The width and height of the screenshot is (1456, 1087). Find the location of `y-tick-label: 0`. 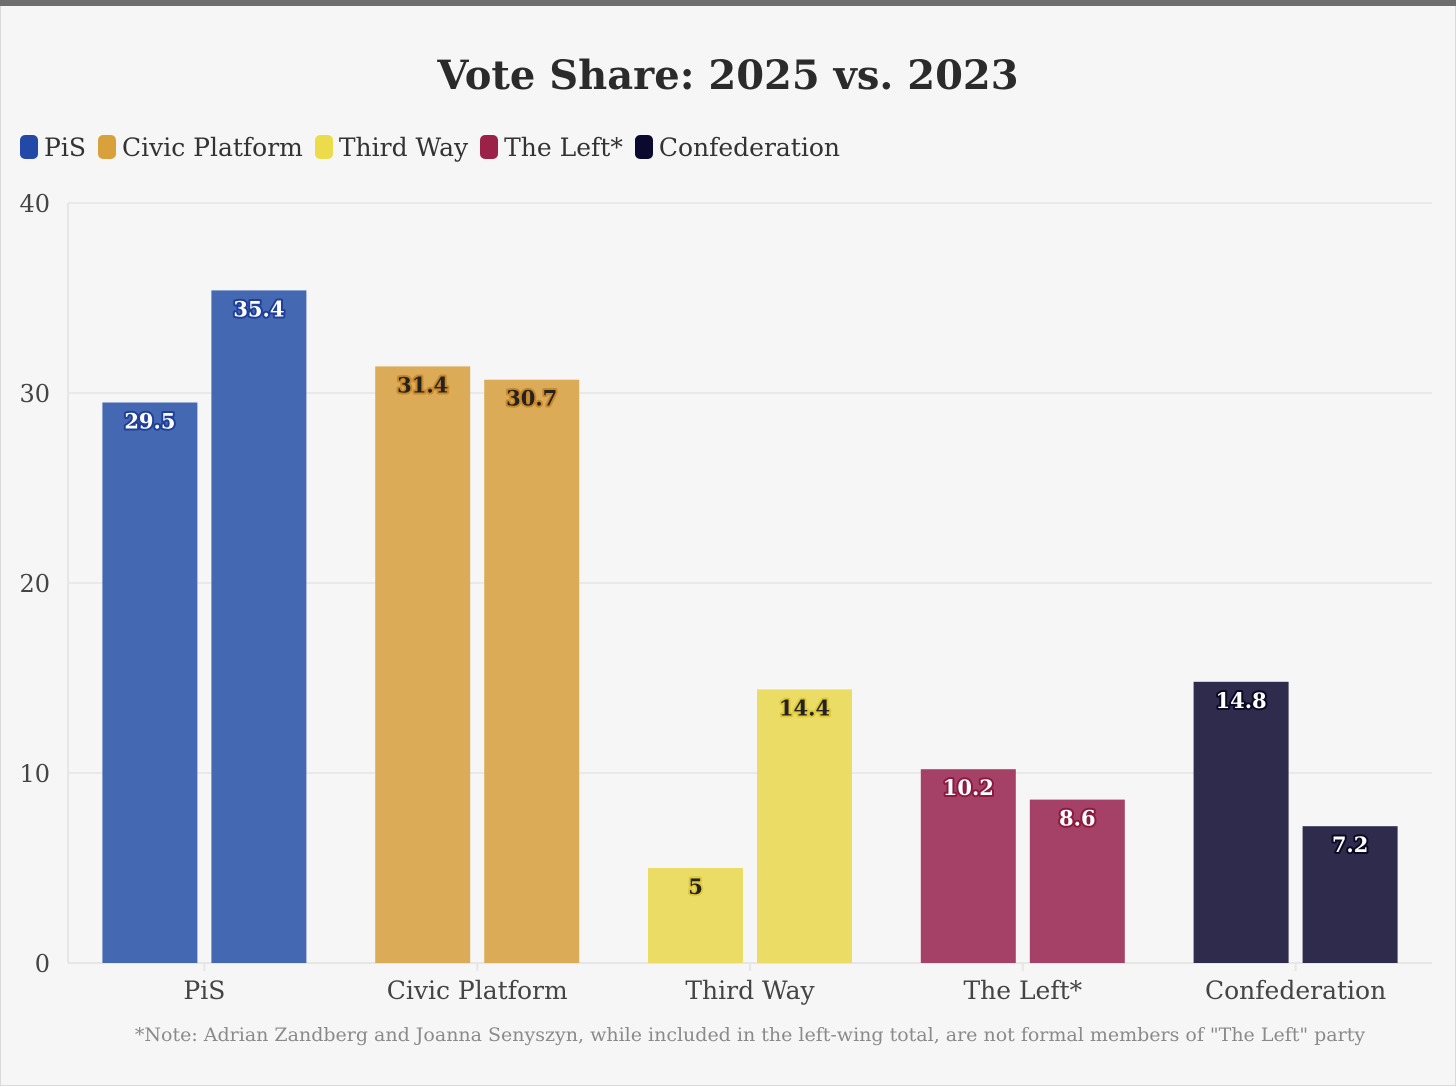

y-tick-label: 0 is located at coordinates (42, 964).